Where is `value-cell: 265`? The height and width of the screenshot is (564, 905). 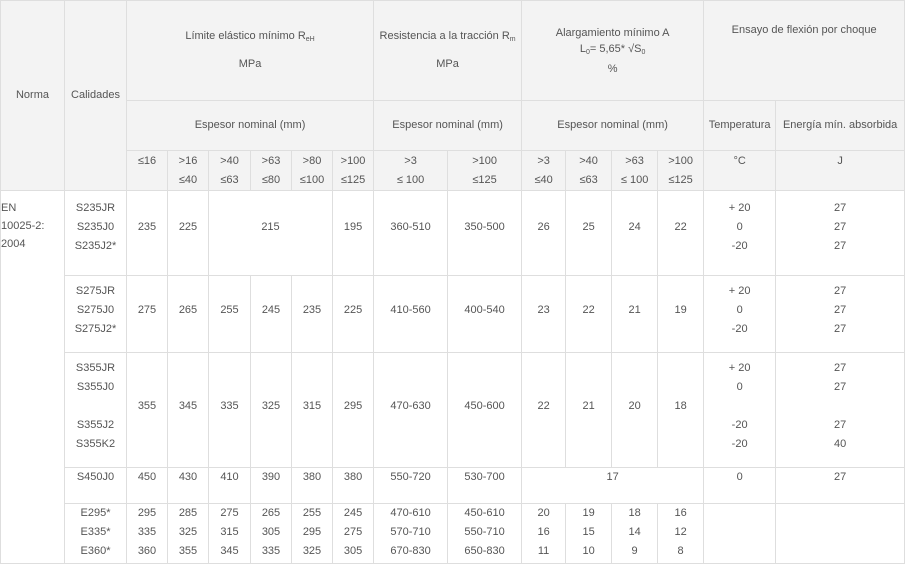 value-cell: 265 is located at coordinates (188, 314).